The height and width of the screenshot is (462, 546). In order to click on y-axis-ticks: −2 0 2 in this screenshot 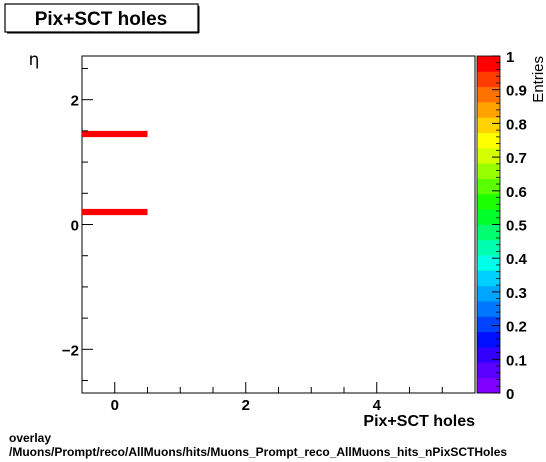, I will do `click(77, 224)`.